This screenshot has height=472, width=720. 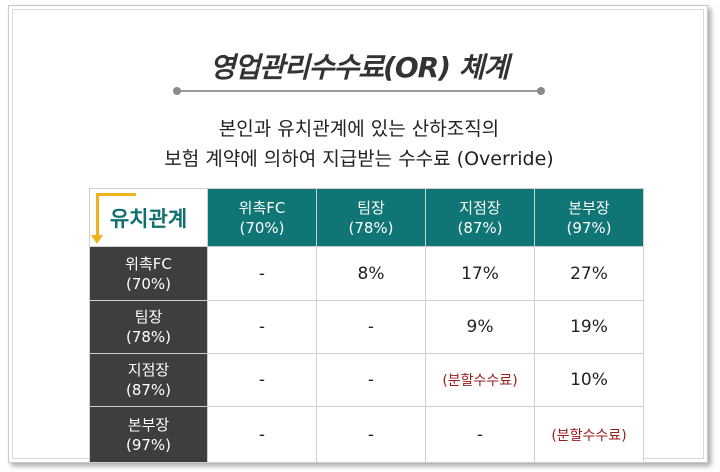 I want to click on arrow-down-icon, so click(x=97, y=239).